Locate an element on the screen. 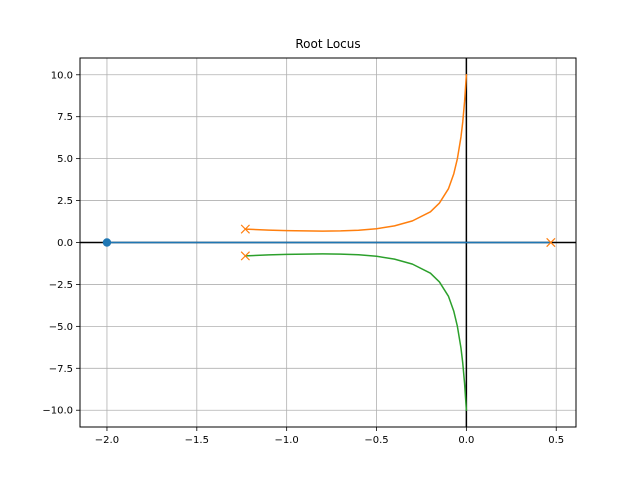  y-tick-label: −7.5 is located at coordinates (61, 369).